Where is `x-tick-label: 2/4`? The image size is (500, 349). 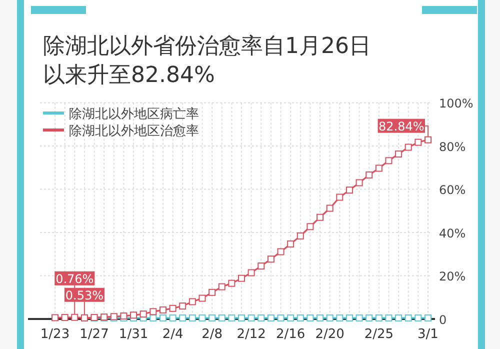
x-tick-label: 2/4 is located at coordinates (173, 334).